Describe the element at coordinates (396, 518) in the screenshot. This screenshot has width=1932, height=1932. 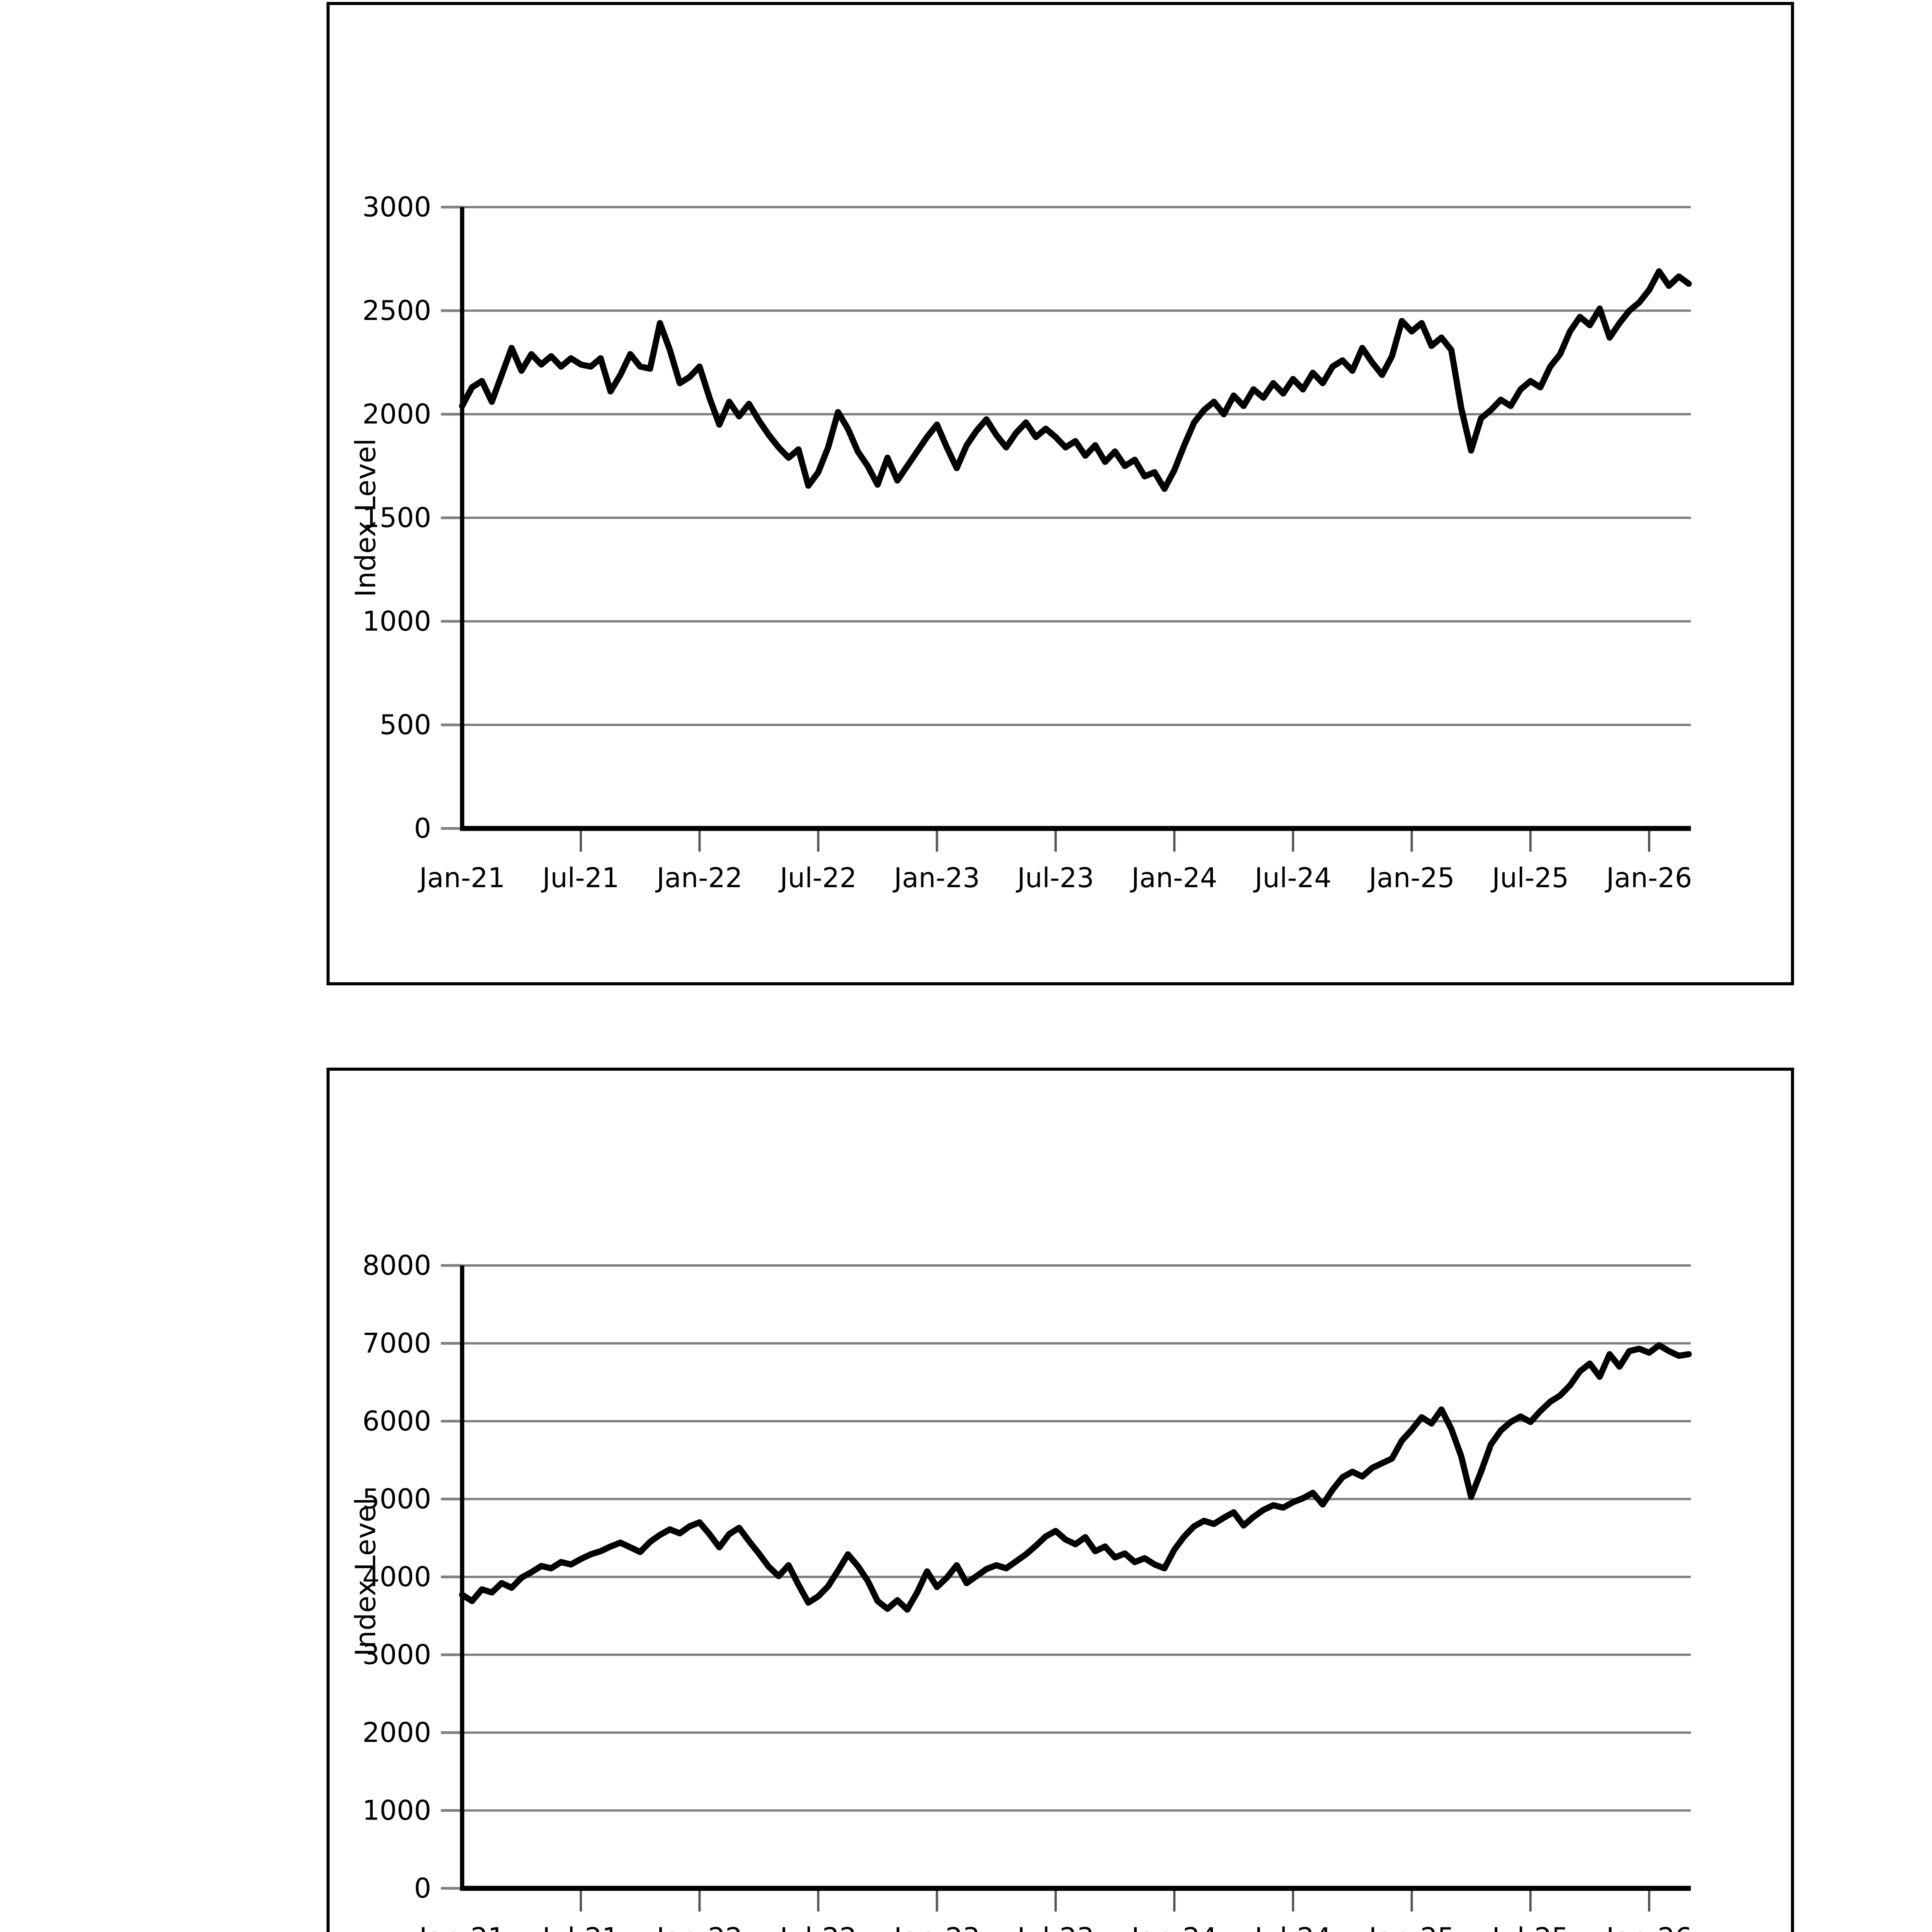
I see `y-tick-label: 1500` at that location.